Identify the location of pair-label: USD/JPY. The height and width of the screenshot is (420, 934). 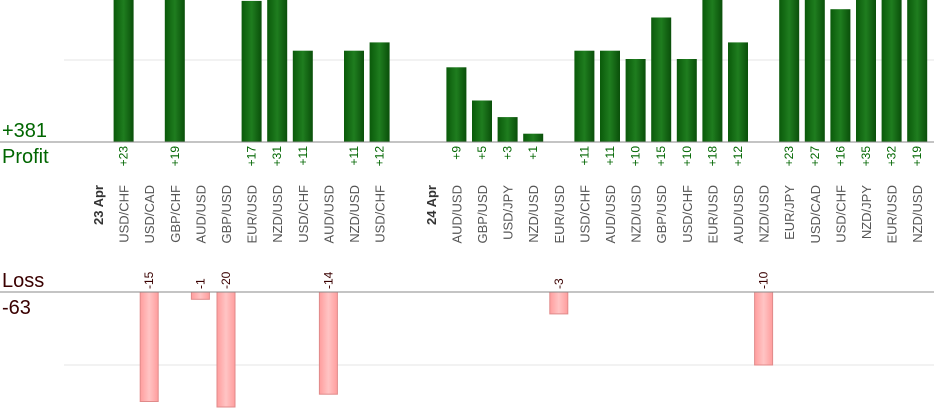
(508, 212).